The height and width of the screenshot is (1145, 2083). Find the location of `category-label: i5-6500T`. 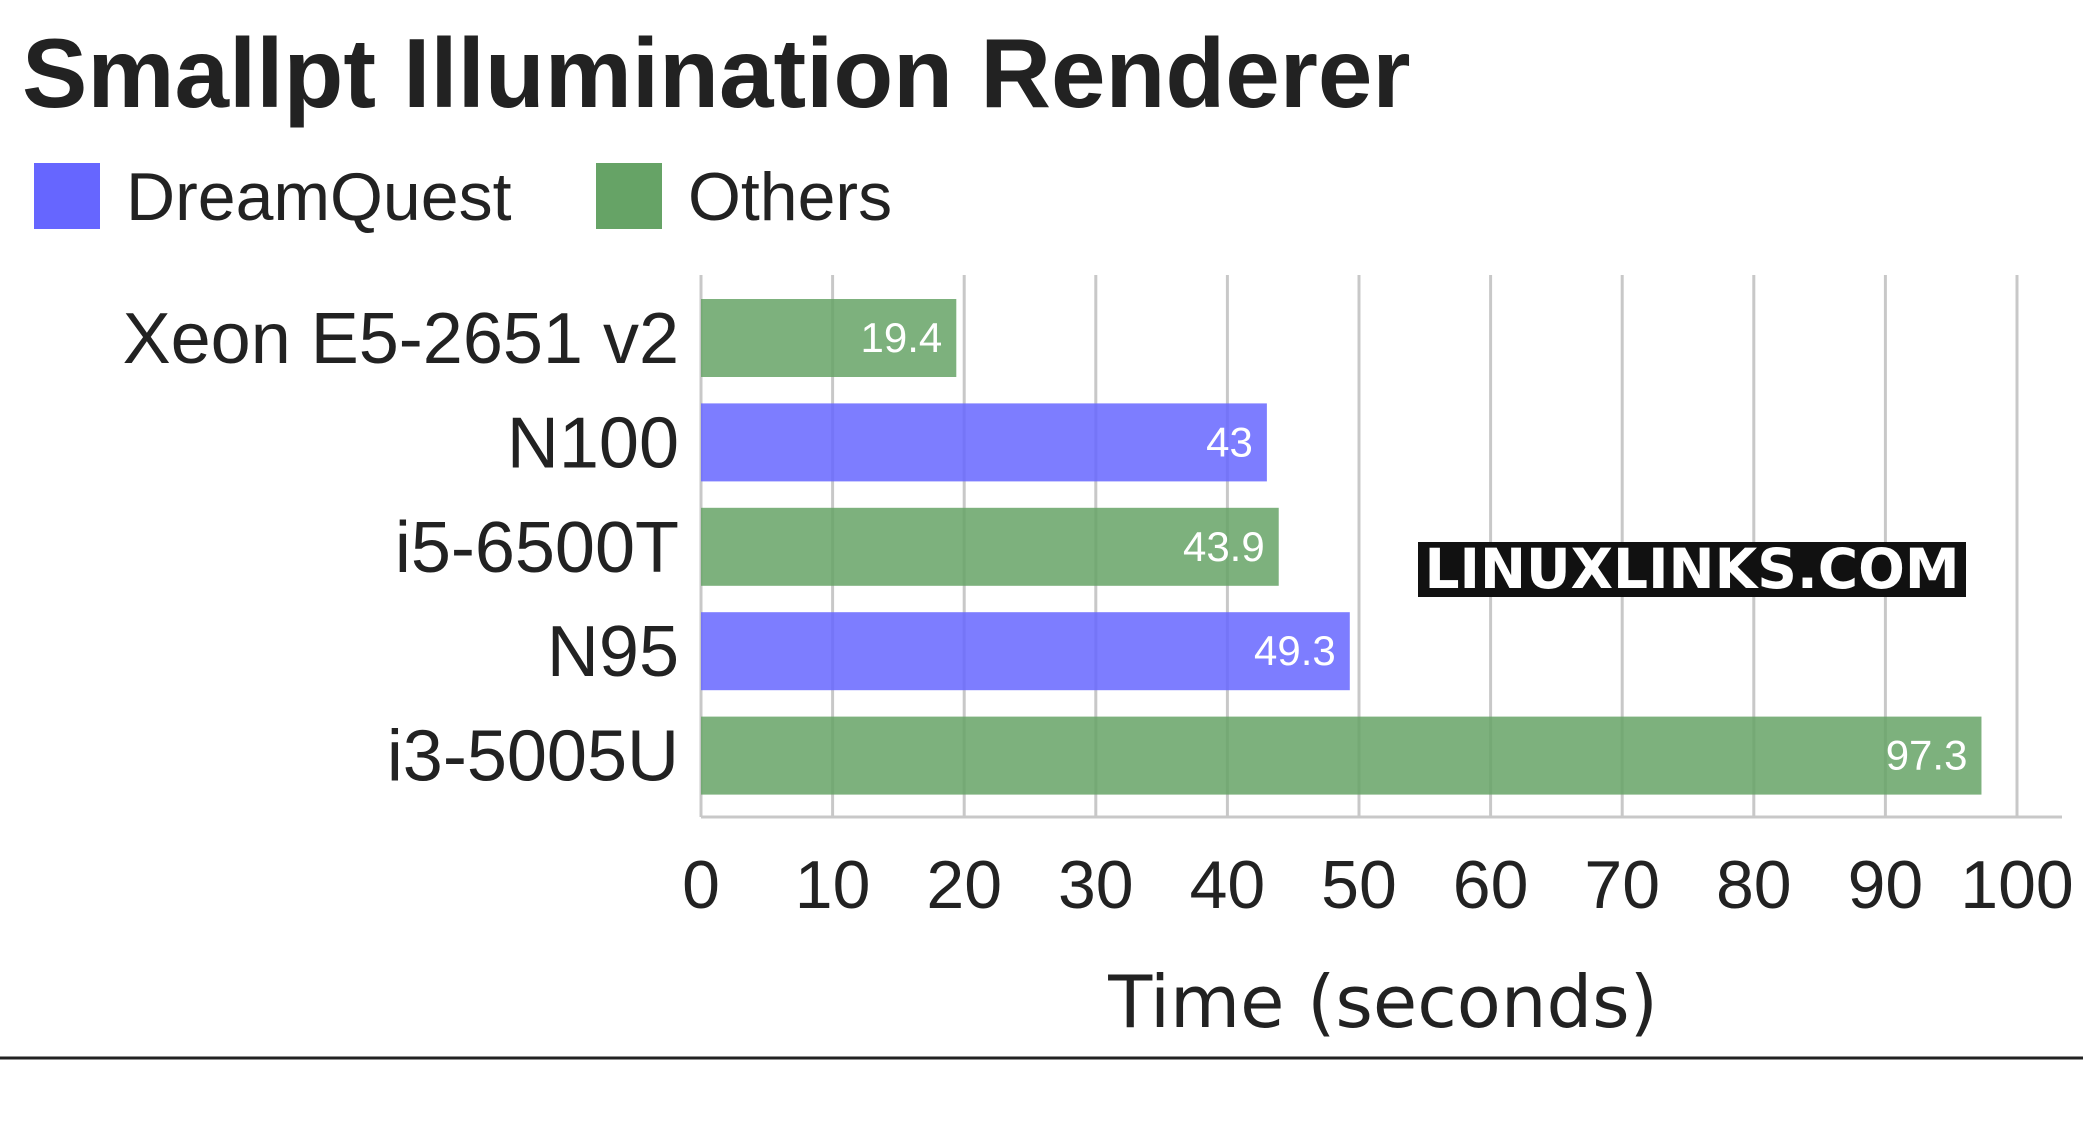

category-label: i5-6500T is located at coordinates (537, 548).